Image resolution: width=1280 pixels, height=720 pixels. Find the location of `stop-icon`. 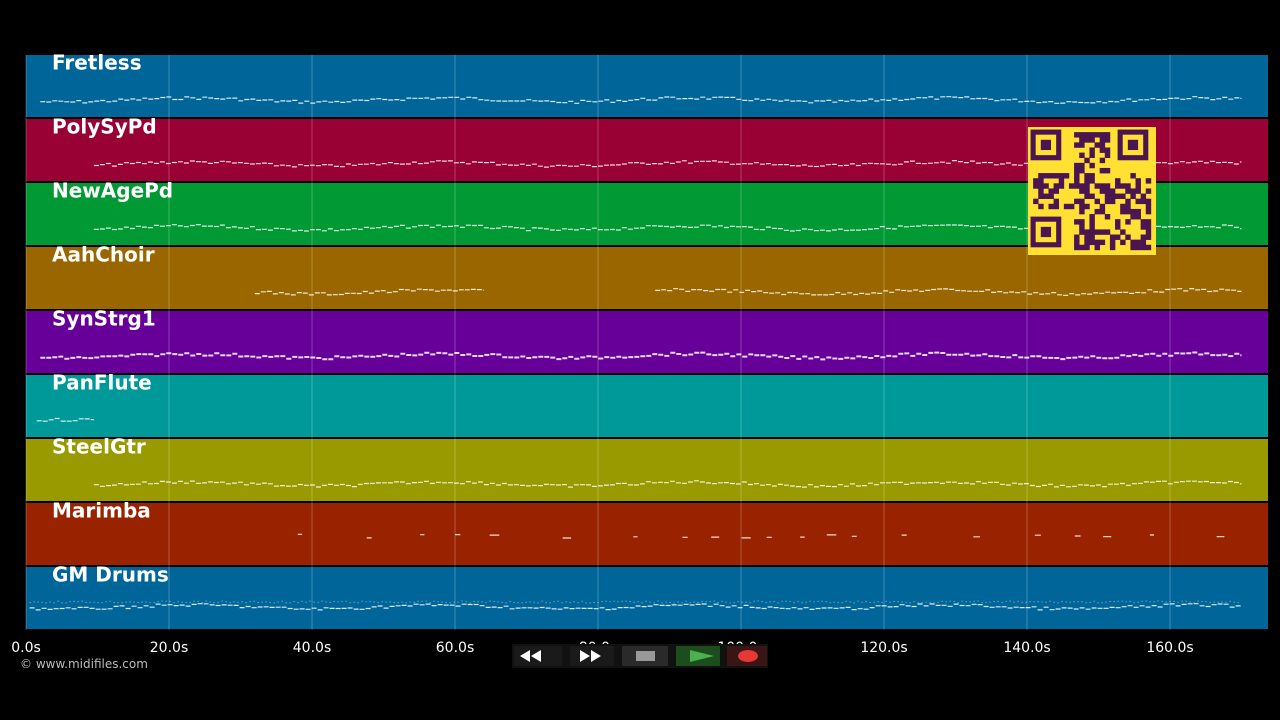

stop-icon is located at coordinates (645, 656).